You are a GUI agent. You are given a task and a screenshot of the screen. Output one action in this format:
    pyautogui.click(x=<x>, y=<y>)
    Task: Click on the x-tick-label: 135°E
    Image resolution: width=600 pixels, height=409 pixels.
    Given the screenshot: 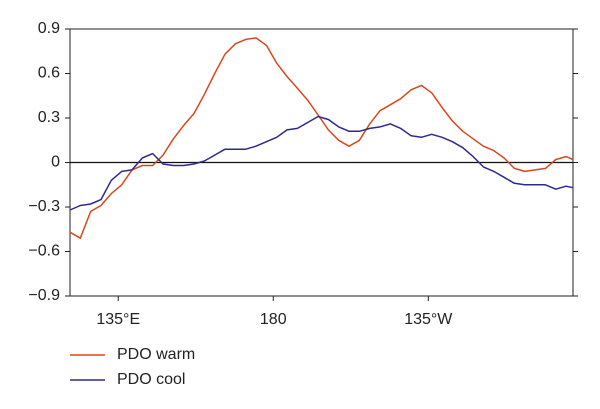 What is the action you would take?
    pyautogui.click(x=118, y=319)
    